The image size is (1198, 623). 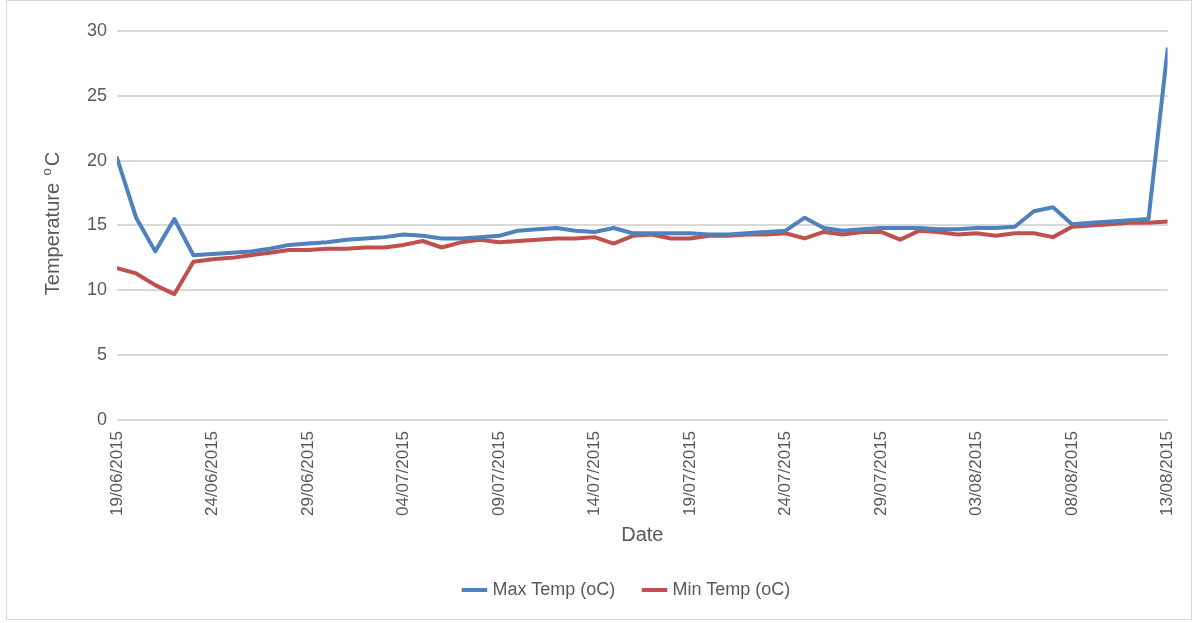 I want to click on y-tick-label: 10, so click(x=97, y=289).